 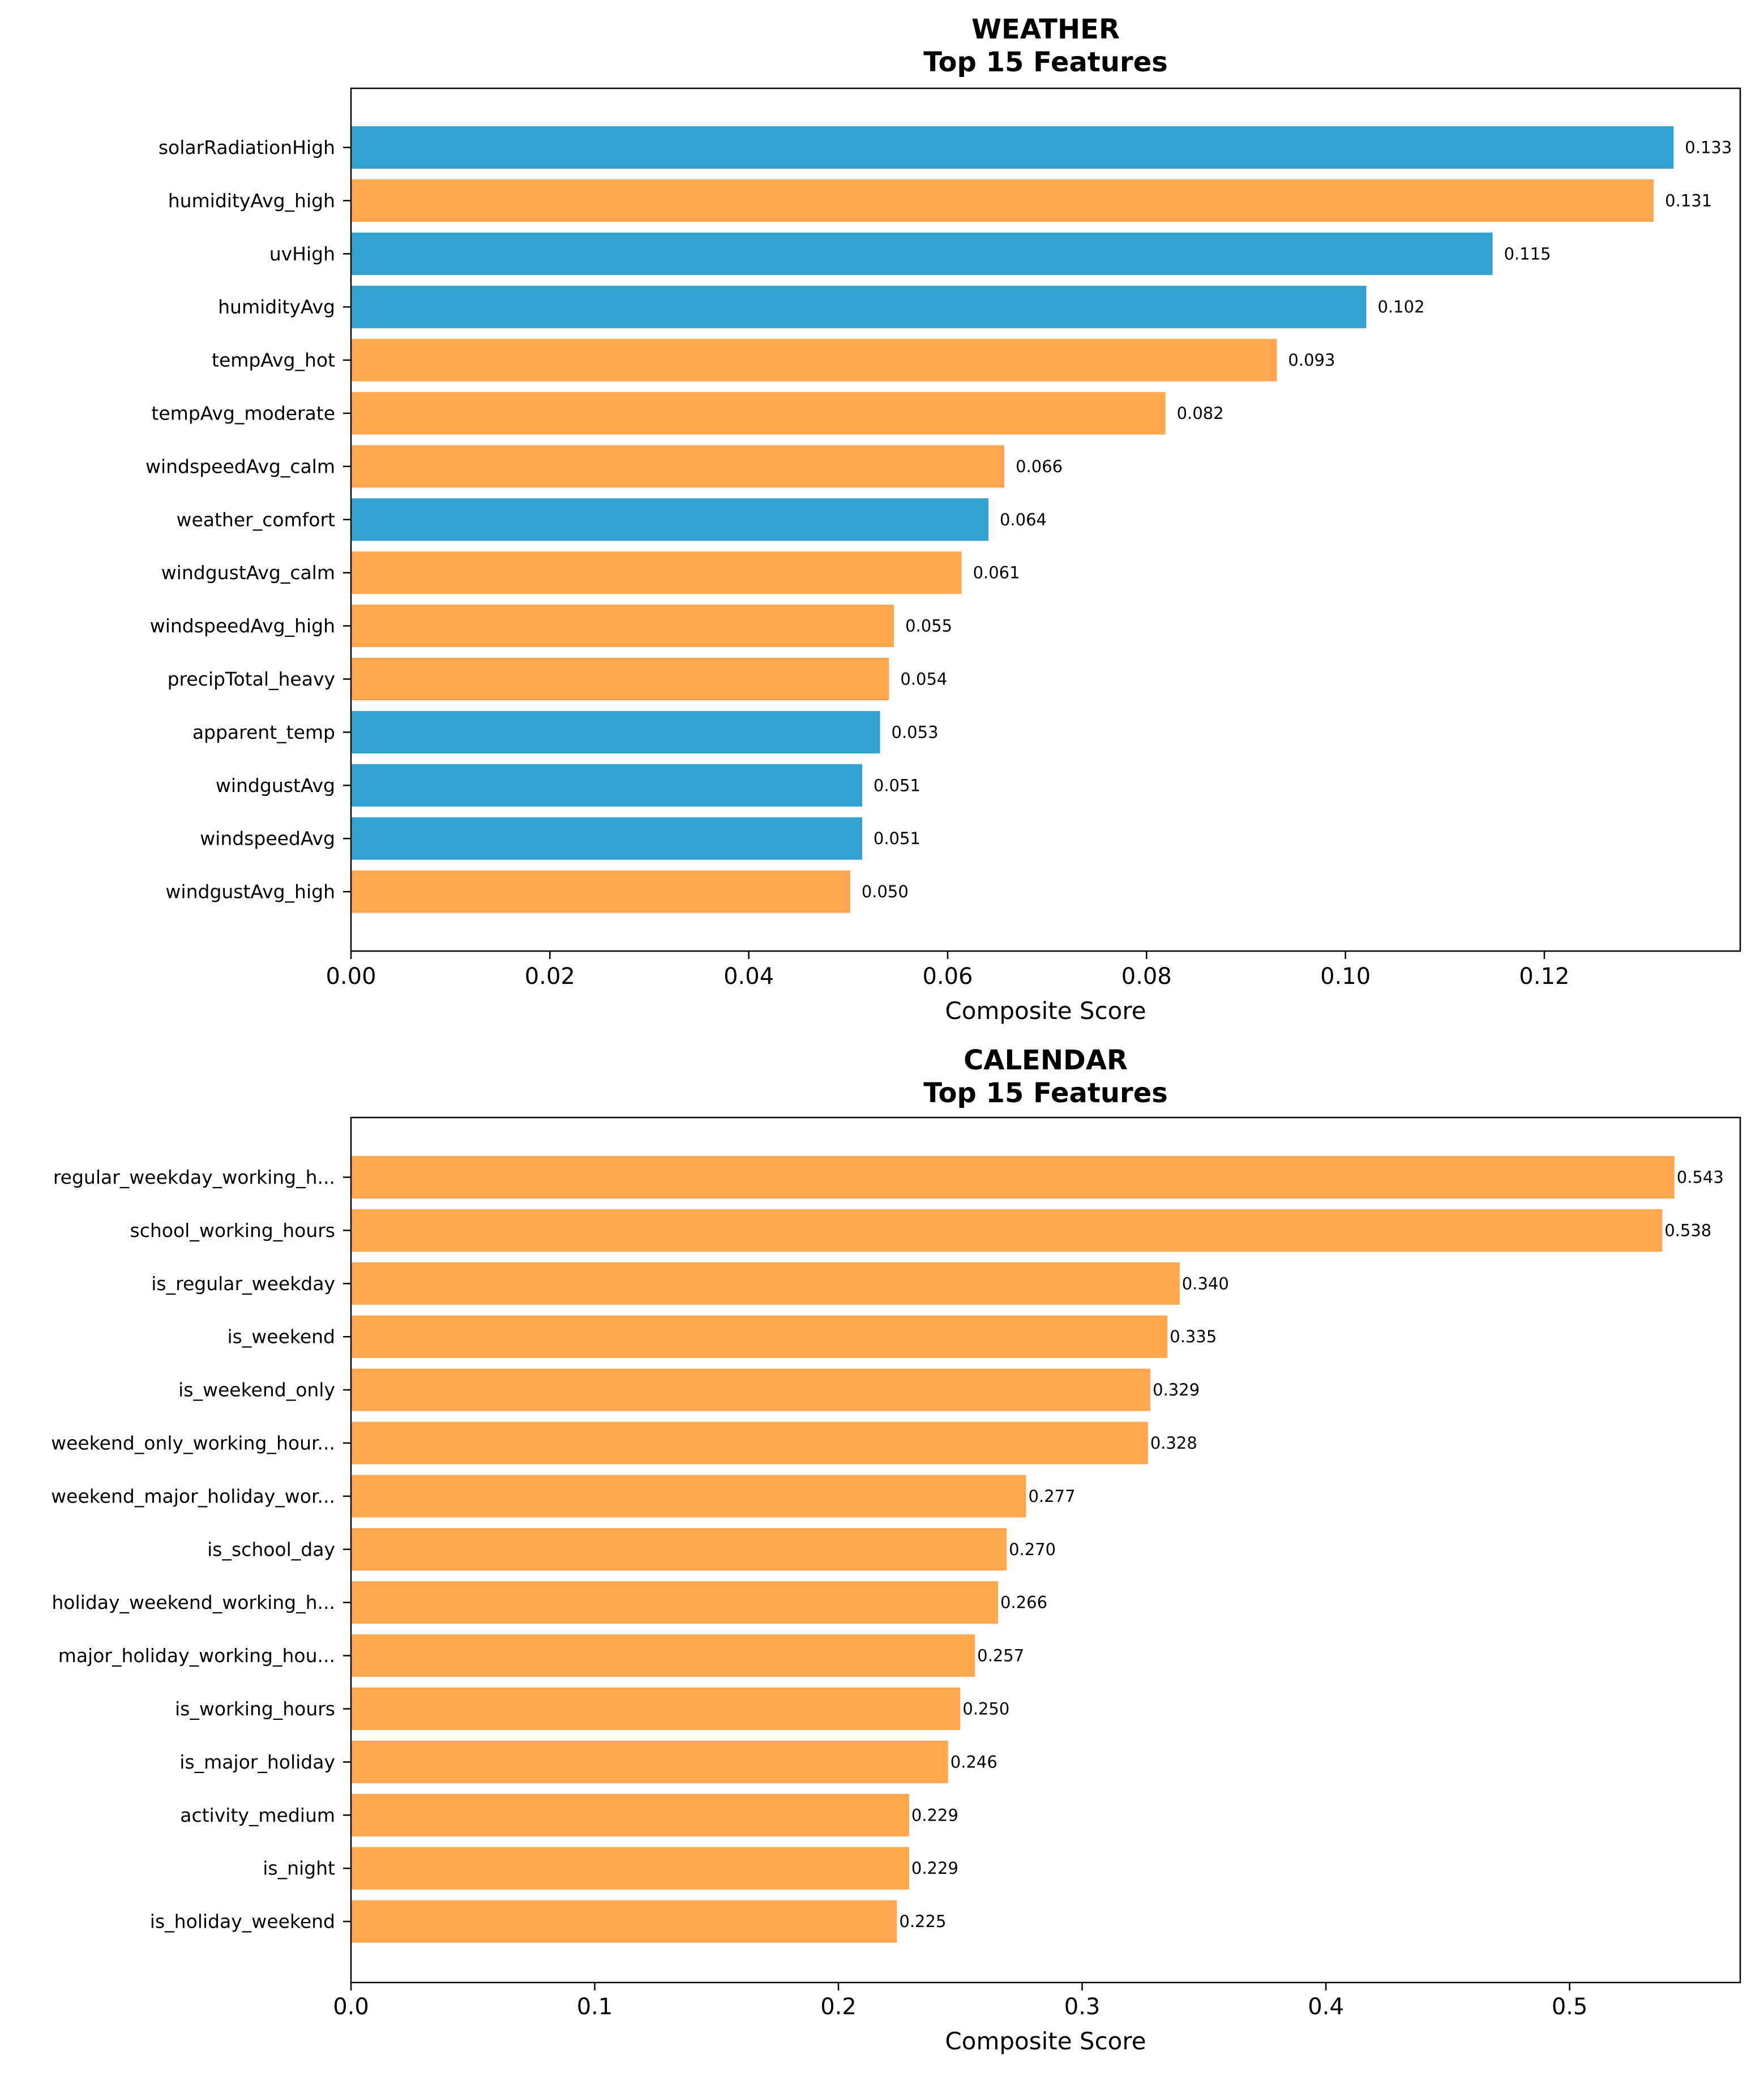 What do you see at coordinates (1311, 360) in the screenshot?
I see `weather-value-label: 0.093` at bounding box center [1311, 360].